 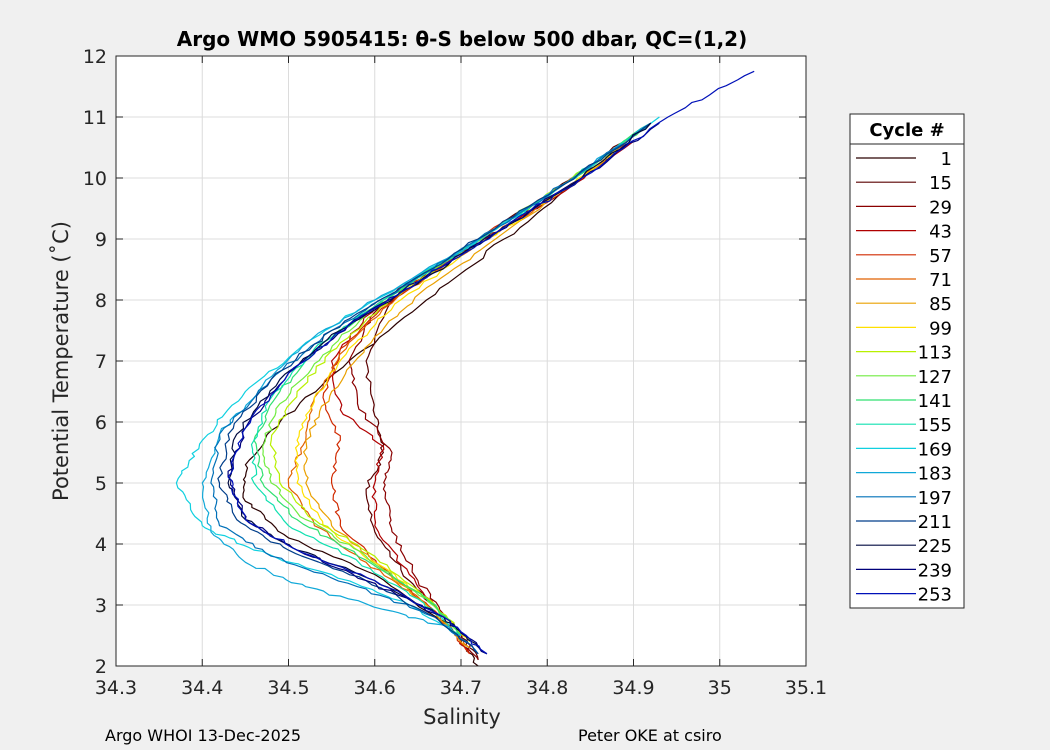 I want to click on x-tick-label: 34.3, so click(x=116, y=688).